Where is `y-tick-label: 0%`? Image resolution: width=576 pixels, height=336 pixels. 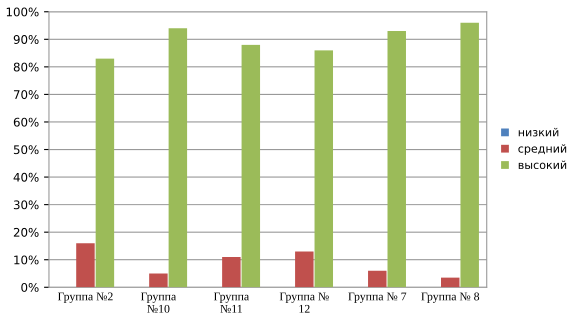 y-tick-label: 0% is located at coordinates (30, 287).